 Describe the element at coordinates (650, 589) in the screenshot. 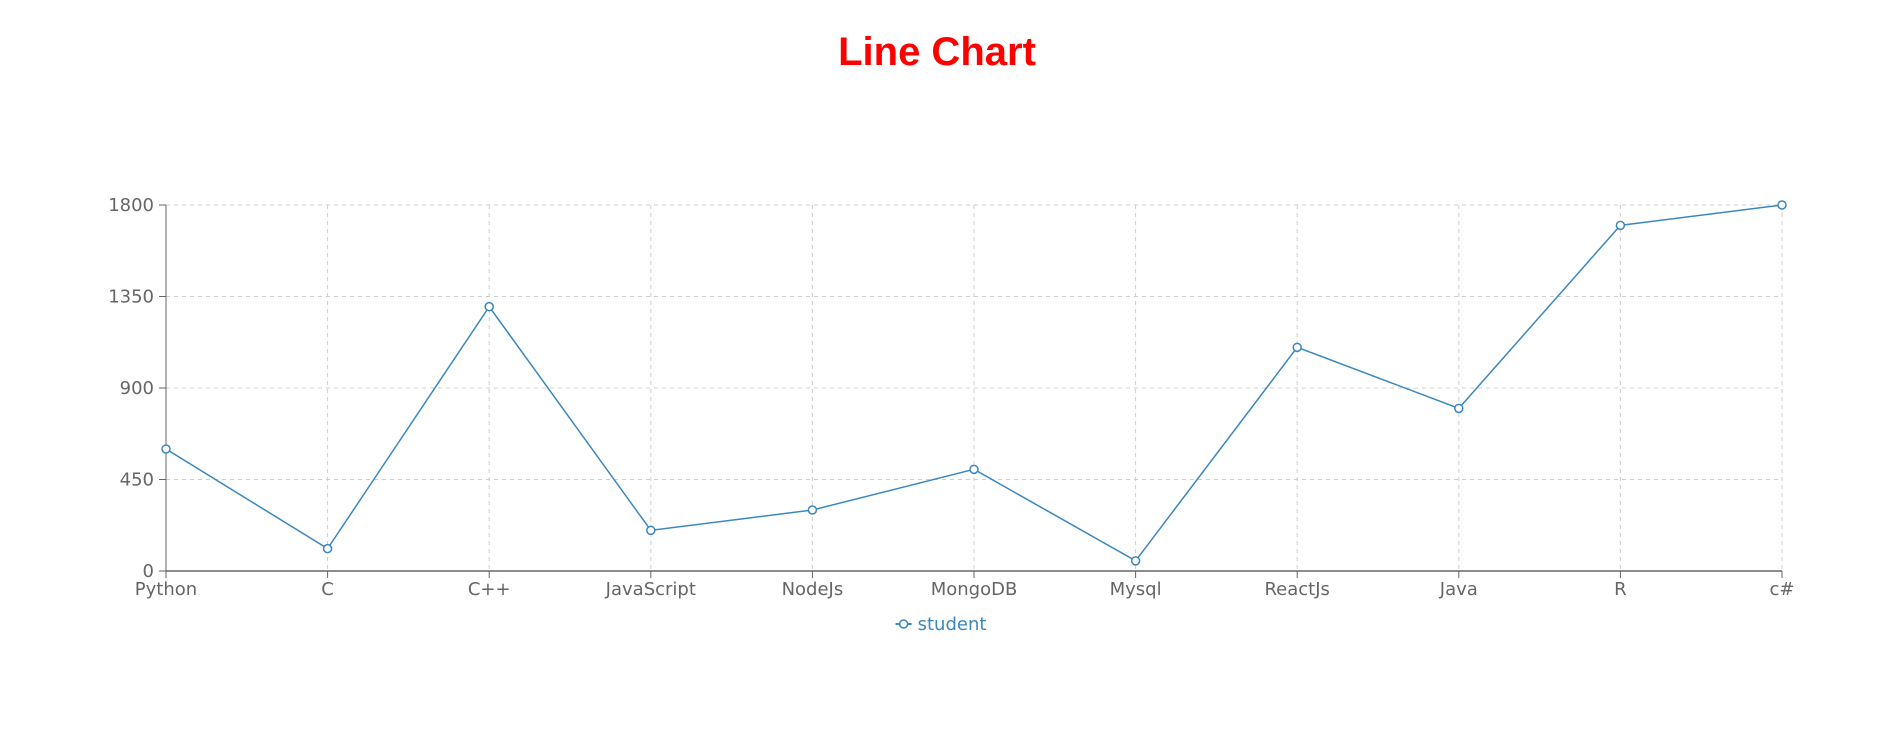

I see `x-tick-label: JavaScript` at that location.